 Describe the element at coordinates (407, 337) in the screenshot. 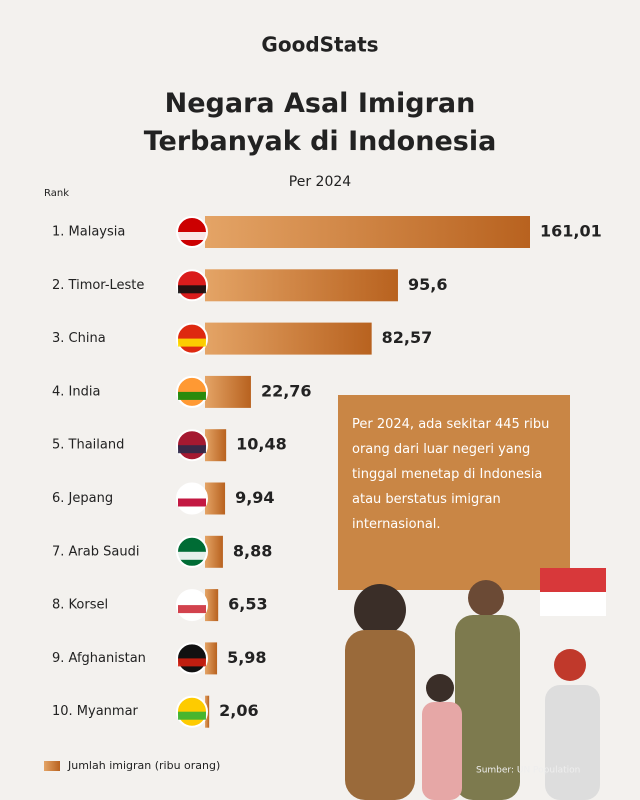

I see `value-label: 82,57` at that location.